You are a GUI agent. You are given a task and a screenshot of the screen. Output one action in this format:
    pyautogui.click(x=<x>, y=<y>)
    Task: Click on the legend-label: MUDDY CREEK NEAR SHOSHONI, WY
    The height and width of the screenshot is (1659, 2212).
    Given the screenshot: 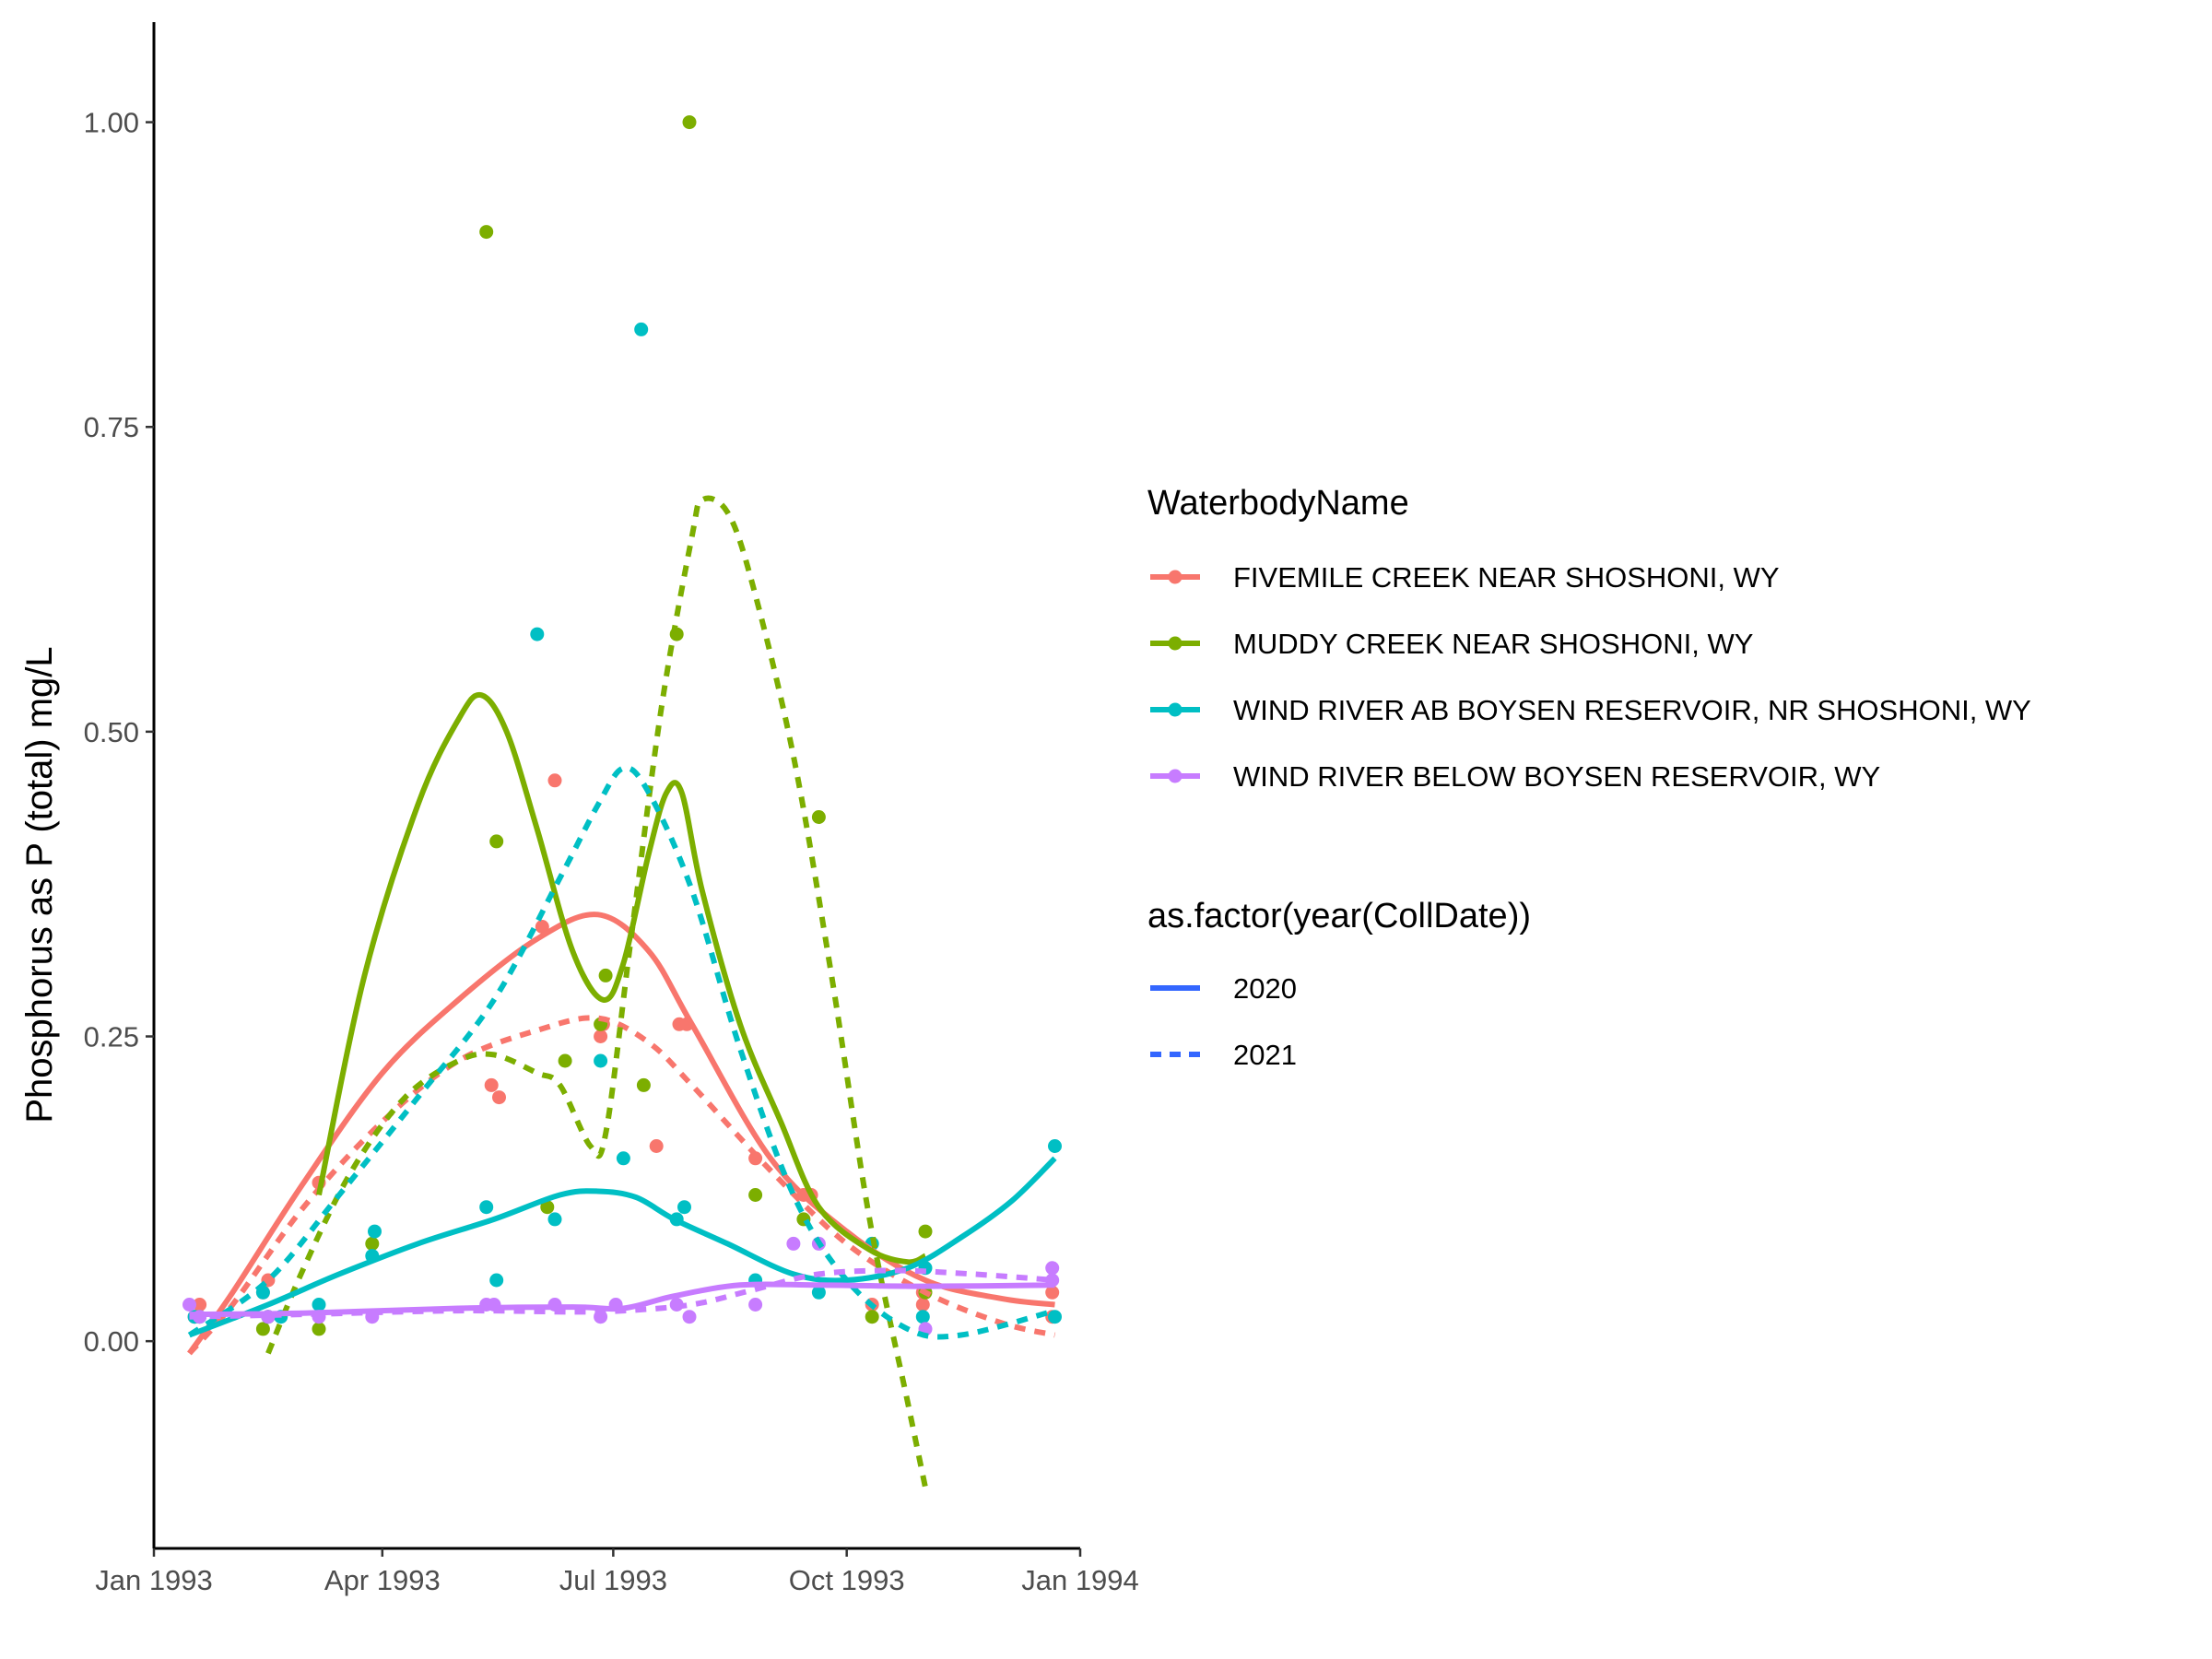 What is the action you would take?
    pyautogui.click(x=1493, y=644)
    